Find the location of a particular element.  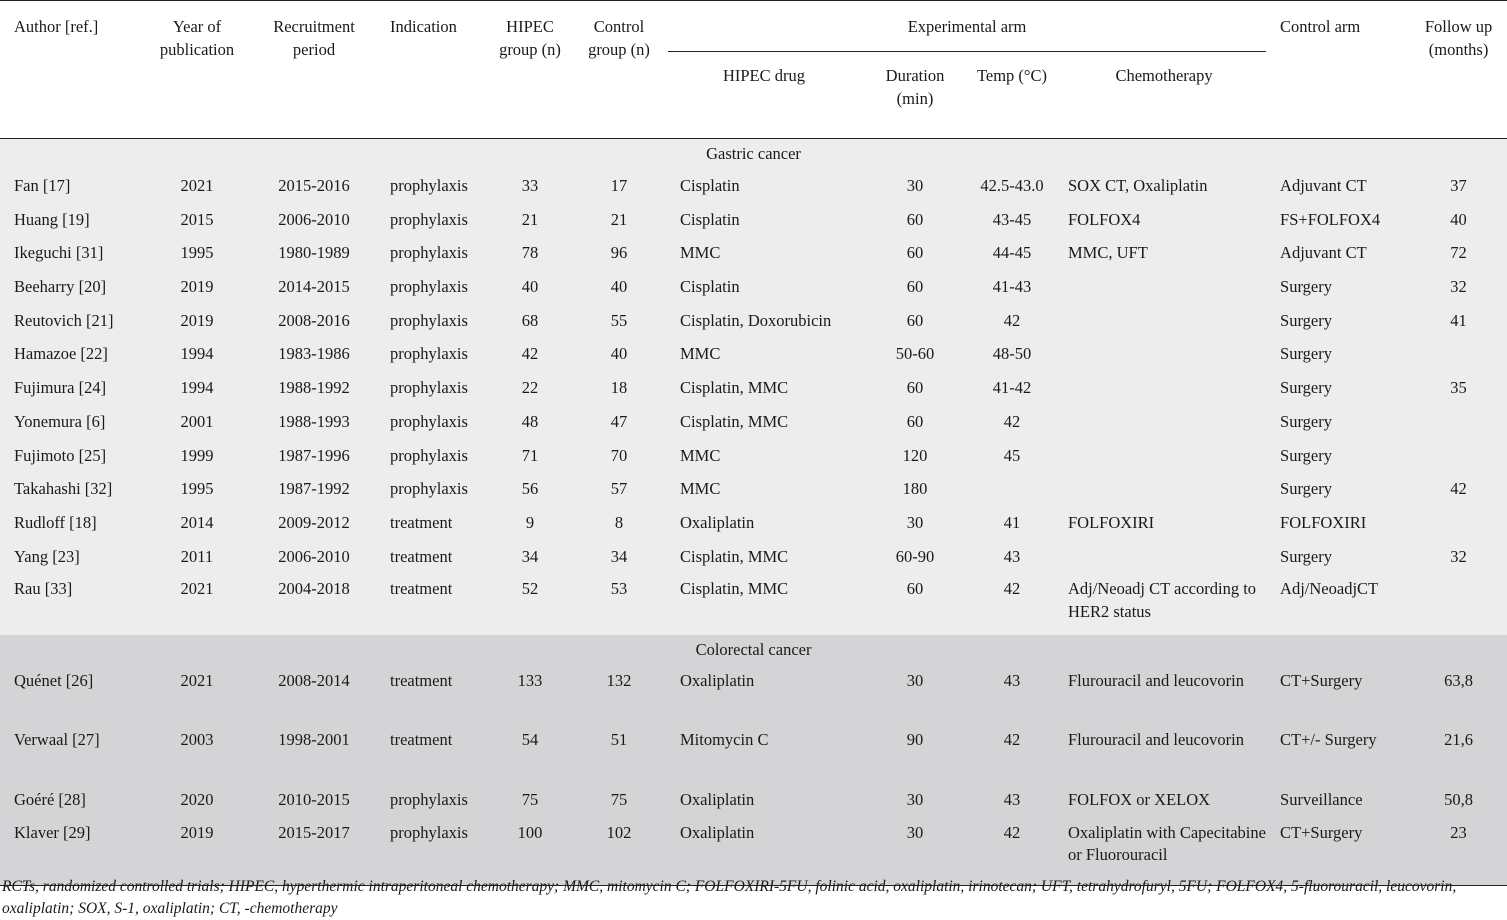

follow-up-cell: 37 is located at coordinates (1458, 189).